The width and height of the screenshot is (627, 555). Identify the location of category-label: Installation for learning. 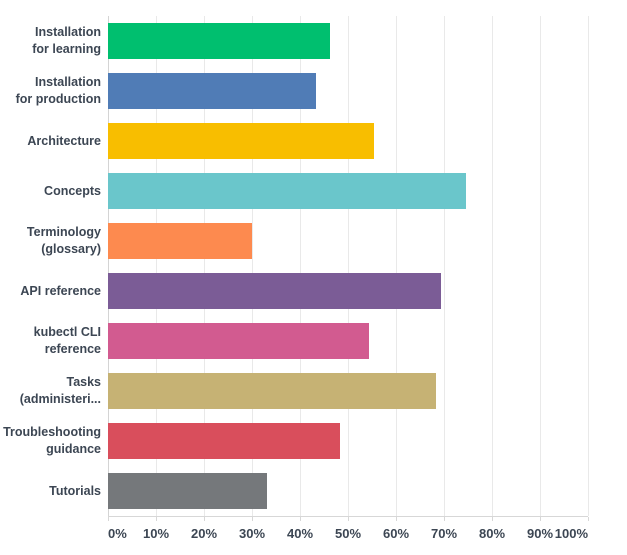
(52, 41).